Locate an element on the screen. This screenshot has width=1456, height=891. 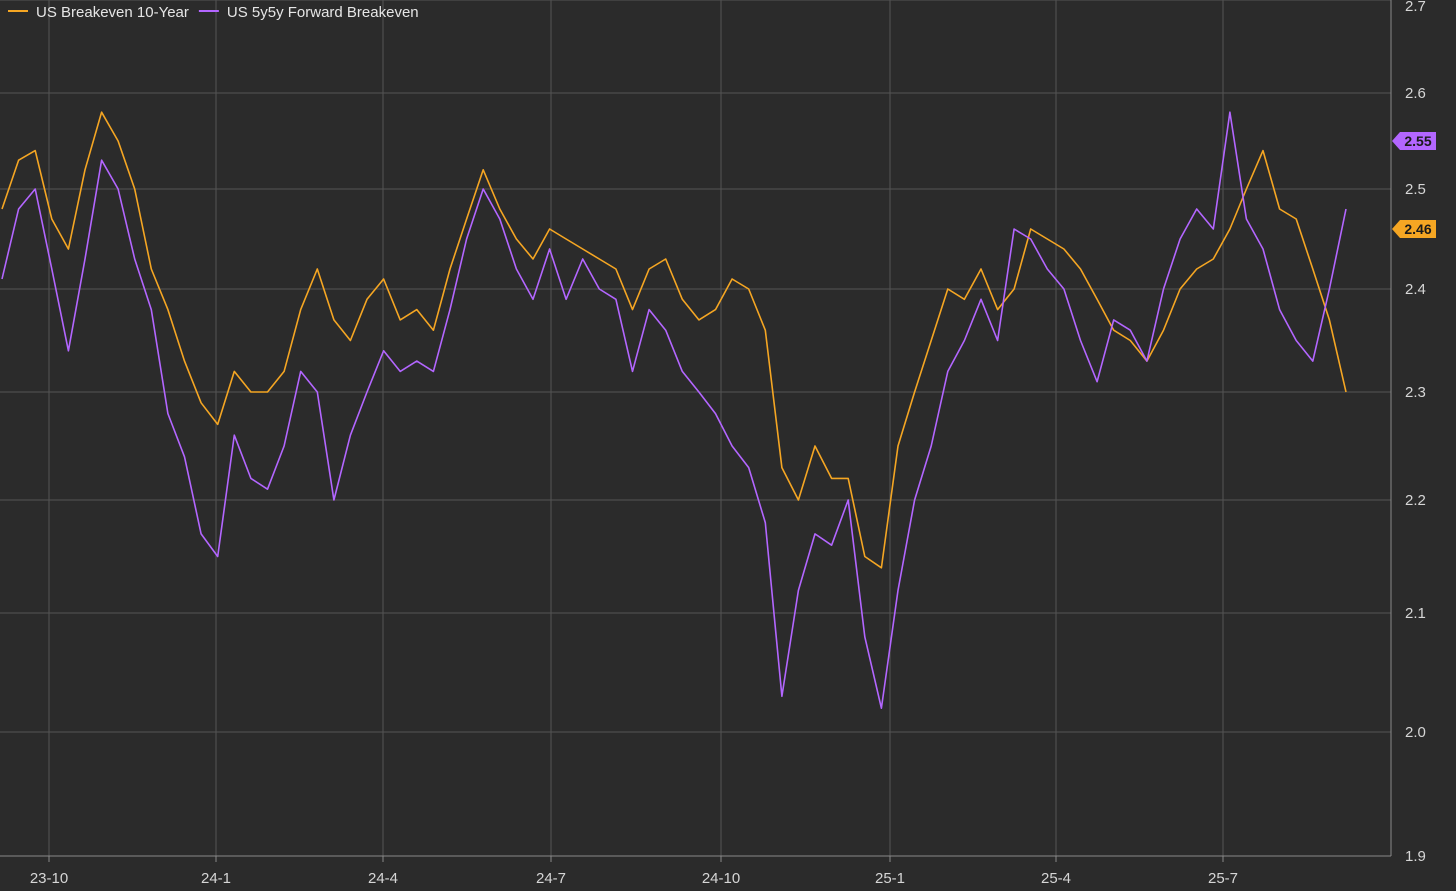
value-tags: 2.55 2.46 is located at coordinates (1414, 185).